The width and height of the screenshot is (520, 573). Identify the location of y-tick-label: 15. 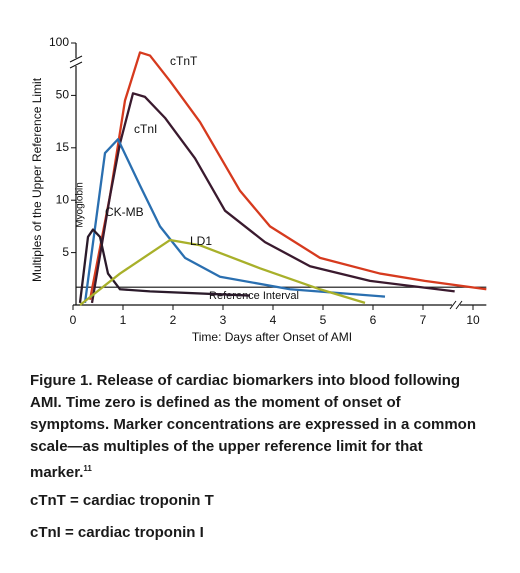
(63, 147).